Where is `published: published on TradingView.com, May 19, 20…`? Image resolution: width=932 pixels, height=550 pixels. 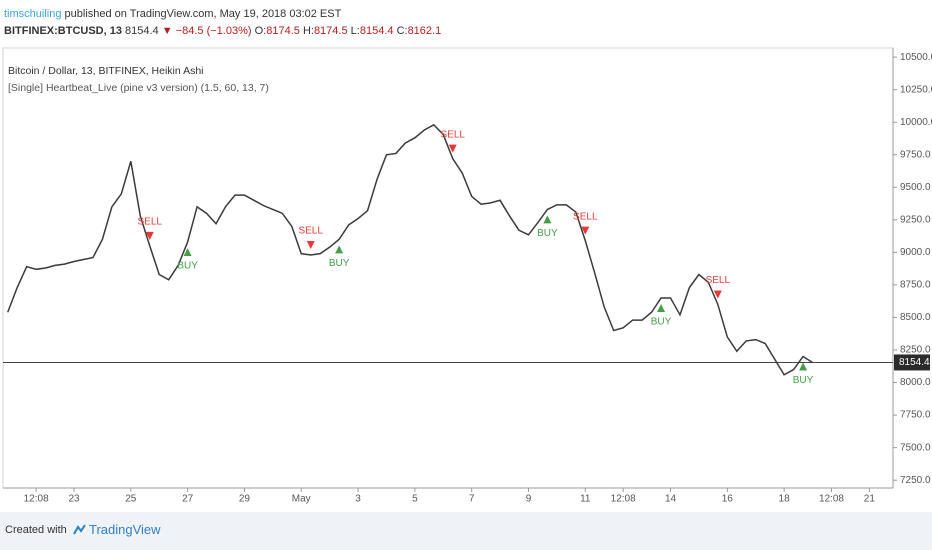 published: published on TradingView.com, May 19, 20… is located at coordinates (201, 14).